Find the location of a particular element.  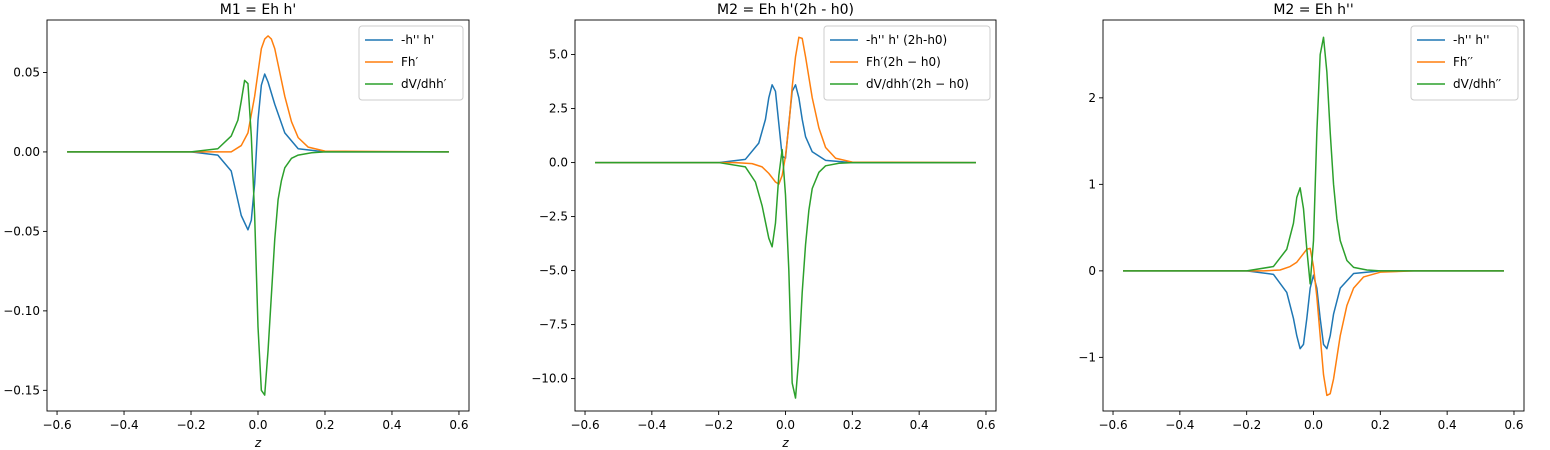

y-tick-label: −7.5 is located at coordinates (553, 325).